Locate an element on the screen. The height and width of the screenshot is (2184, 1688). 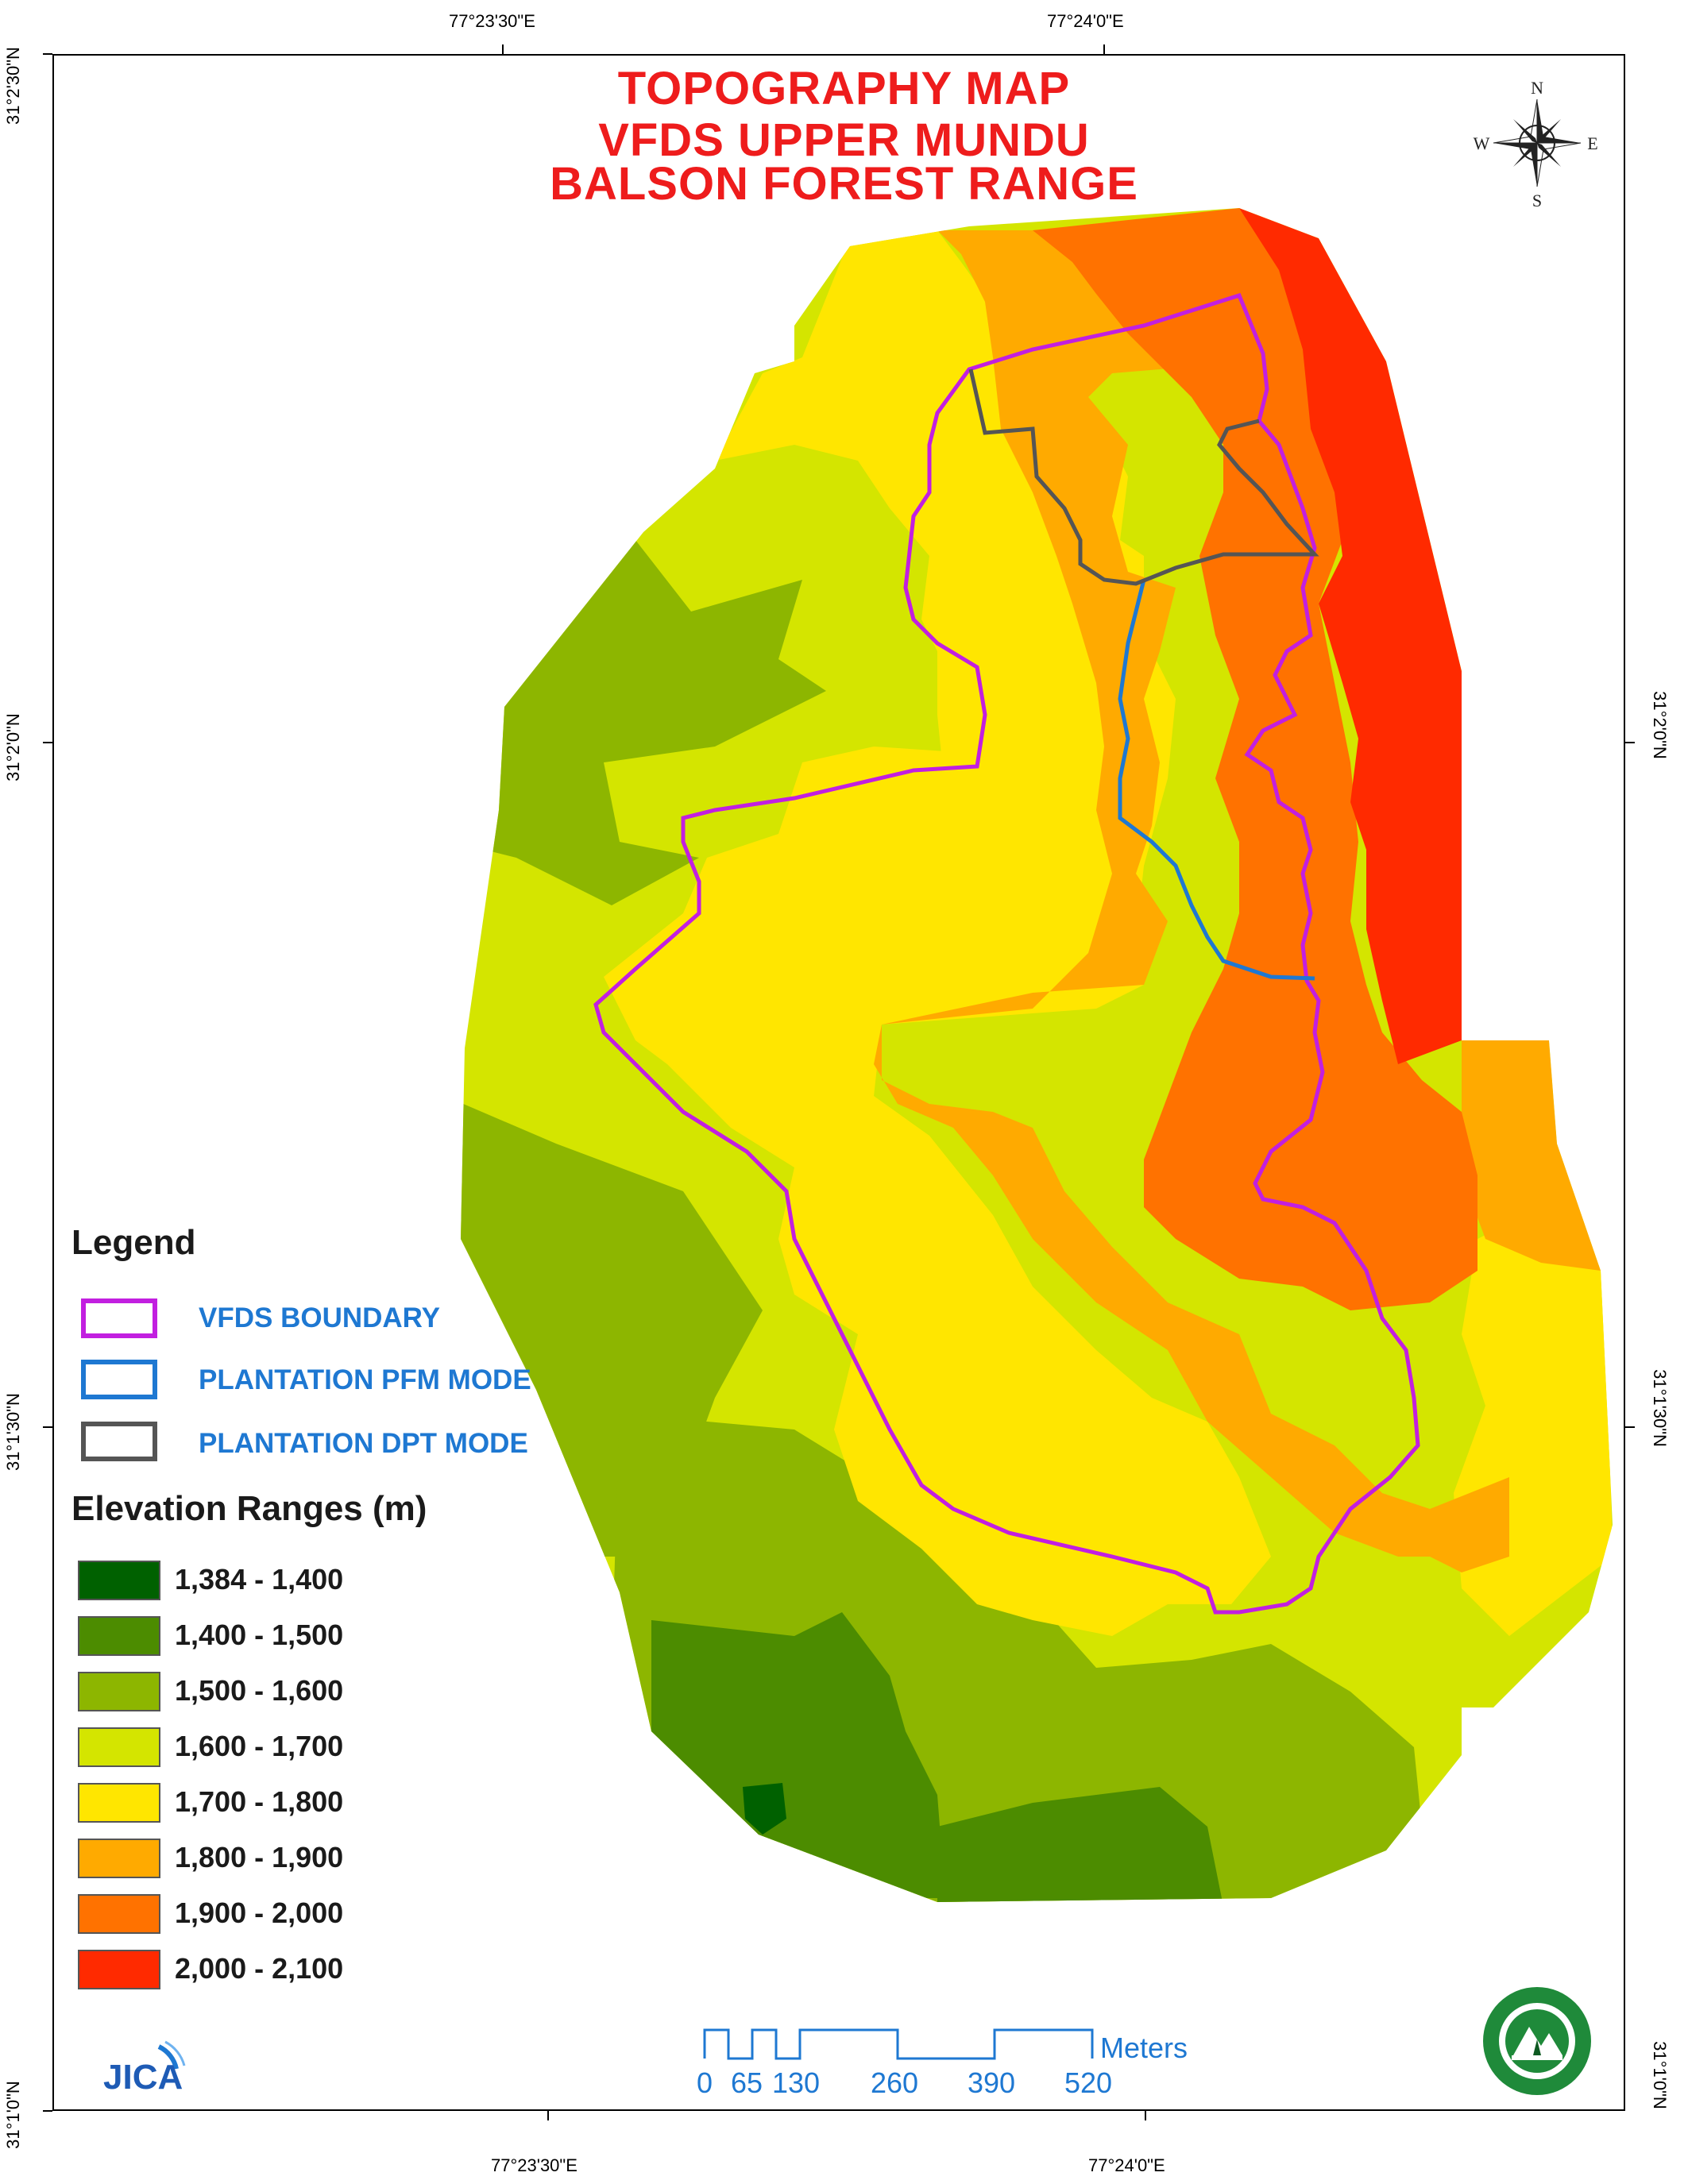
scale-unit-label: Meters is located at coordinates (1144, 2048).